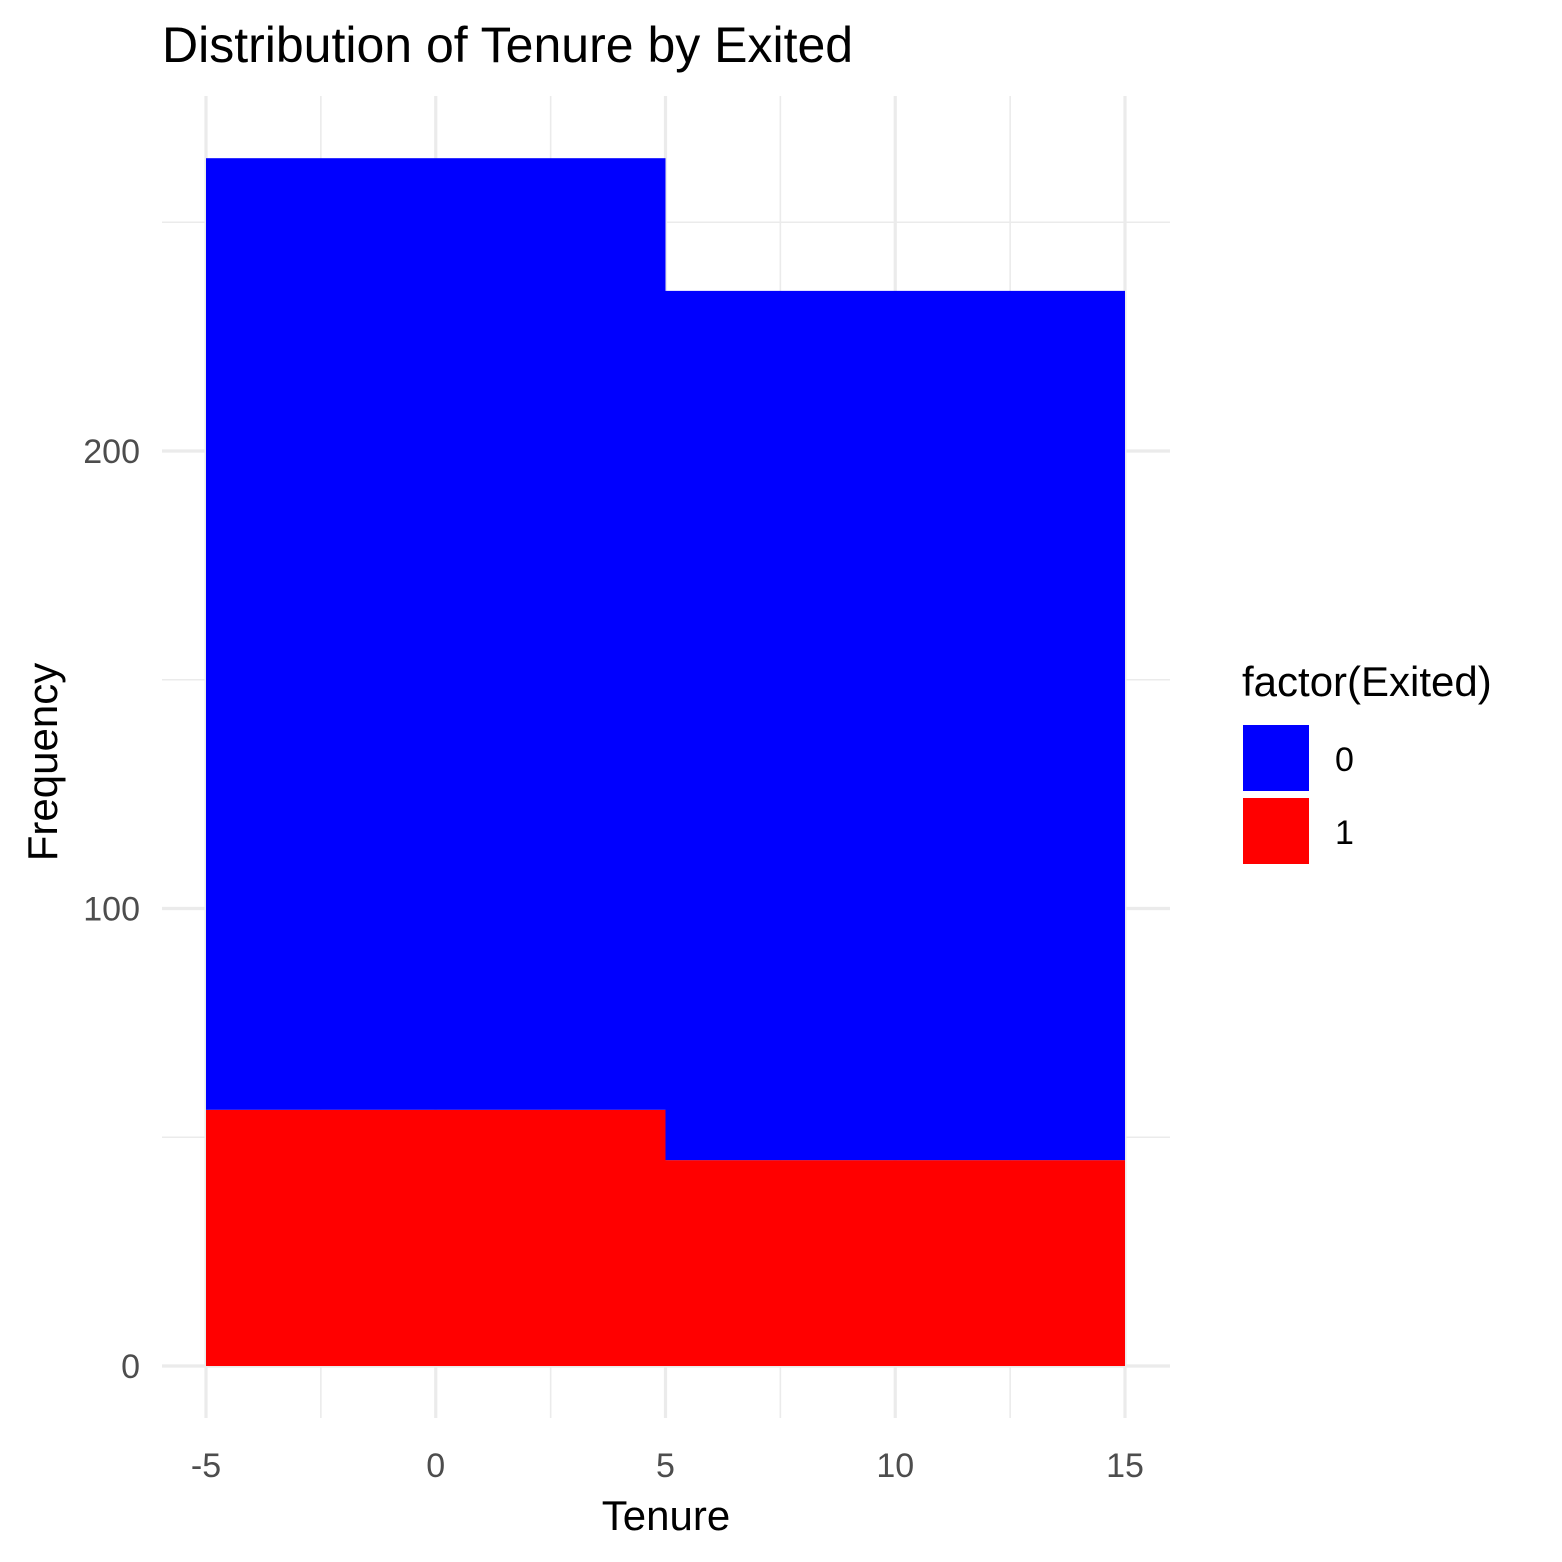 This screenshot has width=1562, height=1562. What do you see at coordinates (1125, 1466) in the screenshot?
I see `x-tick-label: 15` at bounding box center [1125, 1466].